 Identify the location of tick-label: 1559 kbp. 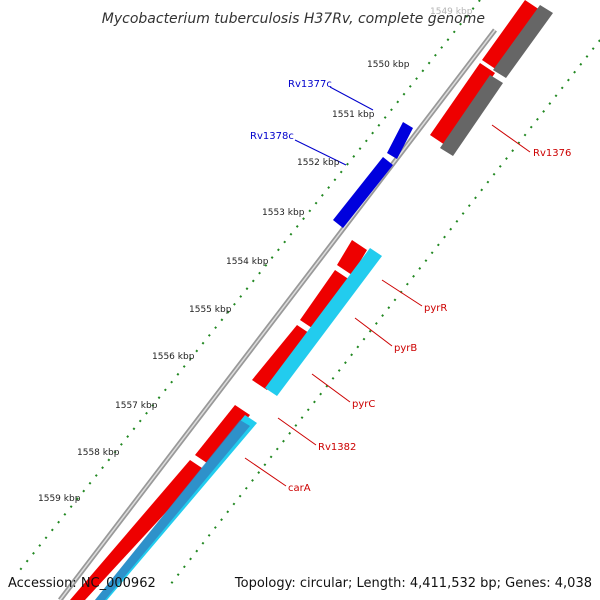
(59, 499).